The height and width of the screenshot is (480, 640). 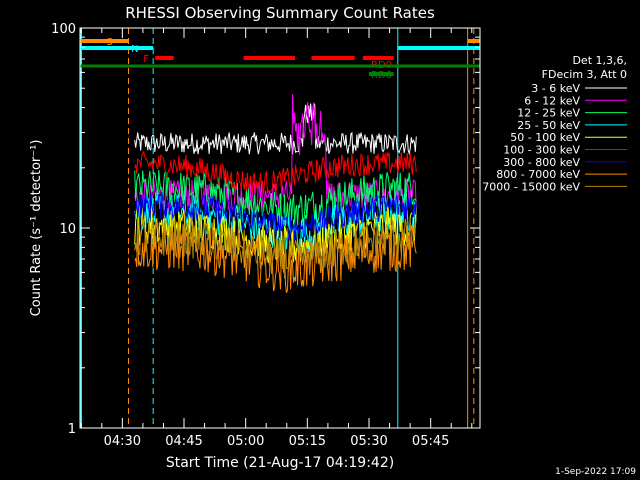 I want to click on legend-label-5: 100 - 300 keV, so click(x=541, y=150).